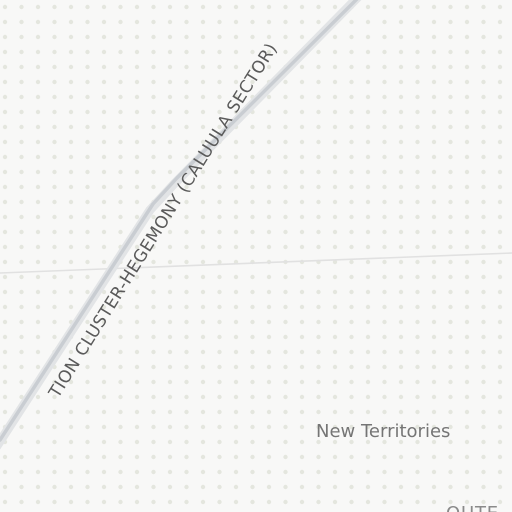 Image resolution: width=512 pixels, height=512 pixels. What do you see at coordinates (472, 507) in the screenshot?
I see `partial-region-label: OUTE` at bounding box center [472, 507].